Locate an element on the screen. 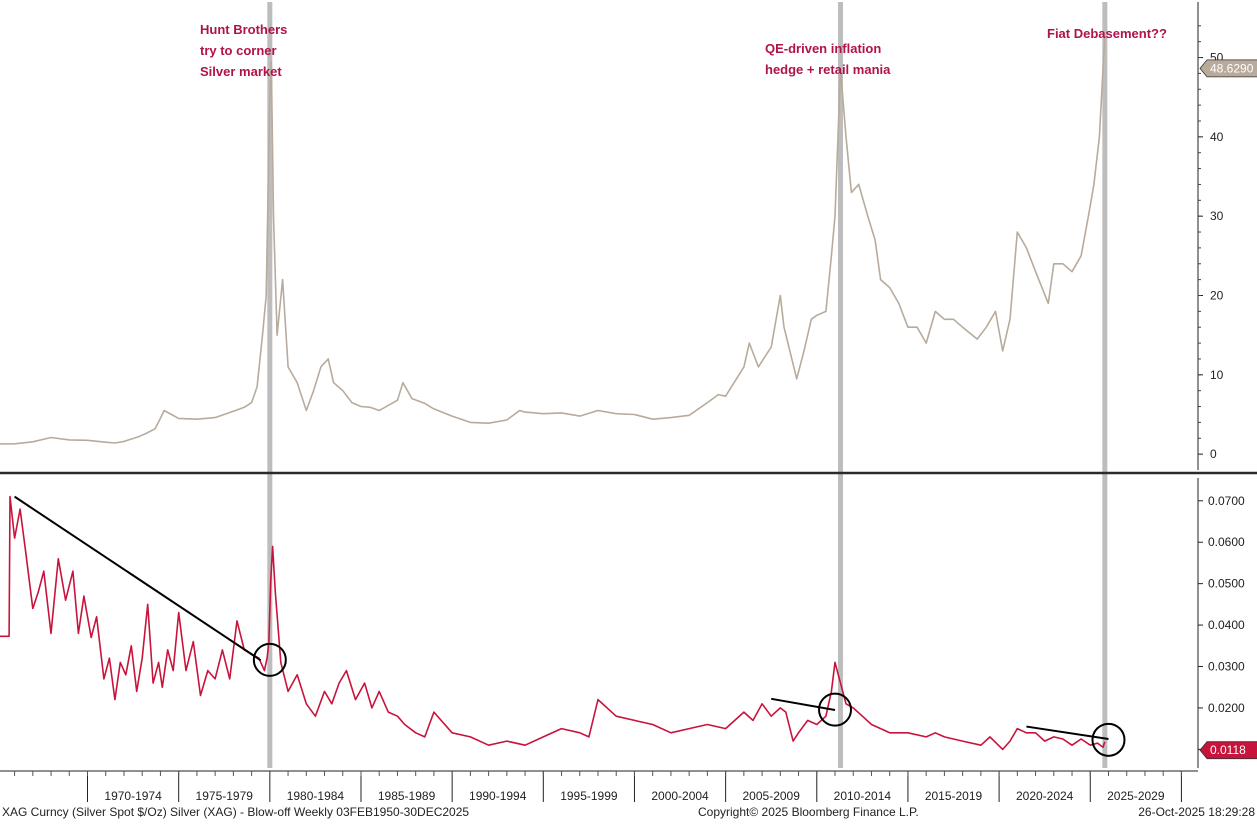 The width and height of the screenshot is (1257, 826). top-last-value-tag is located at coordinates (1228, 68).